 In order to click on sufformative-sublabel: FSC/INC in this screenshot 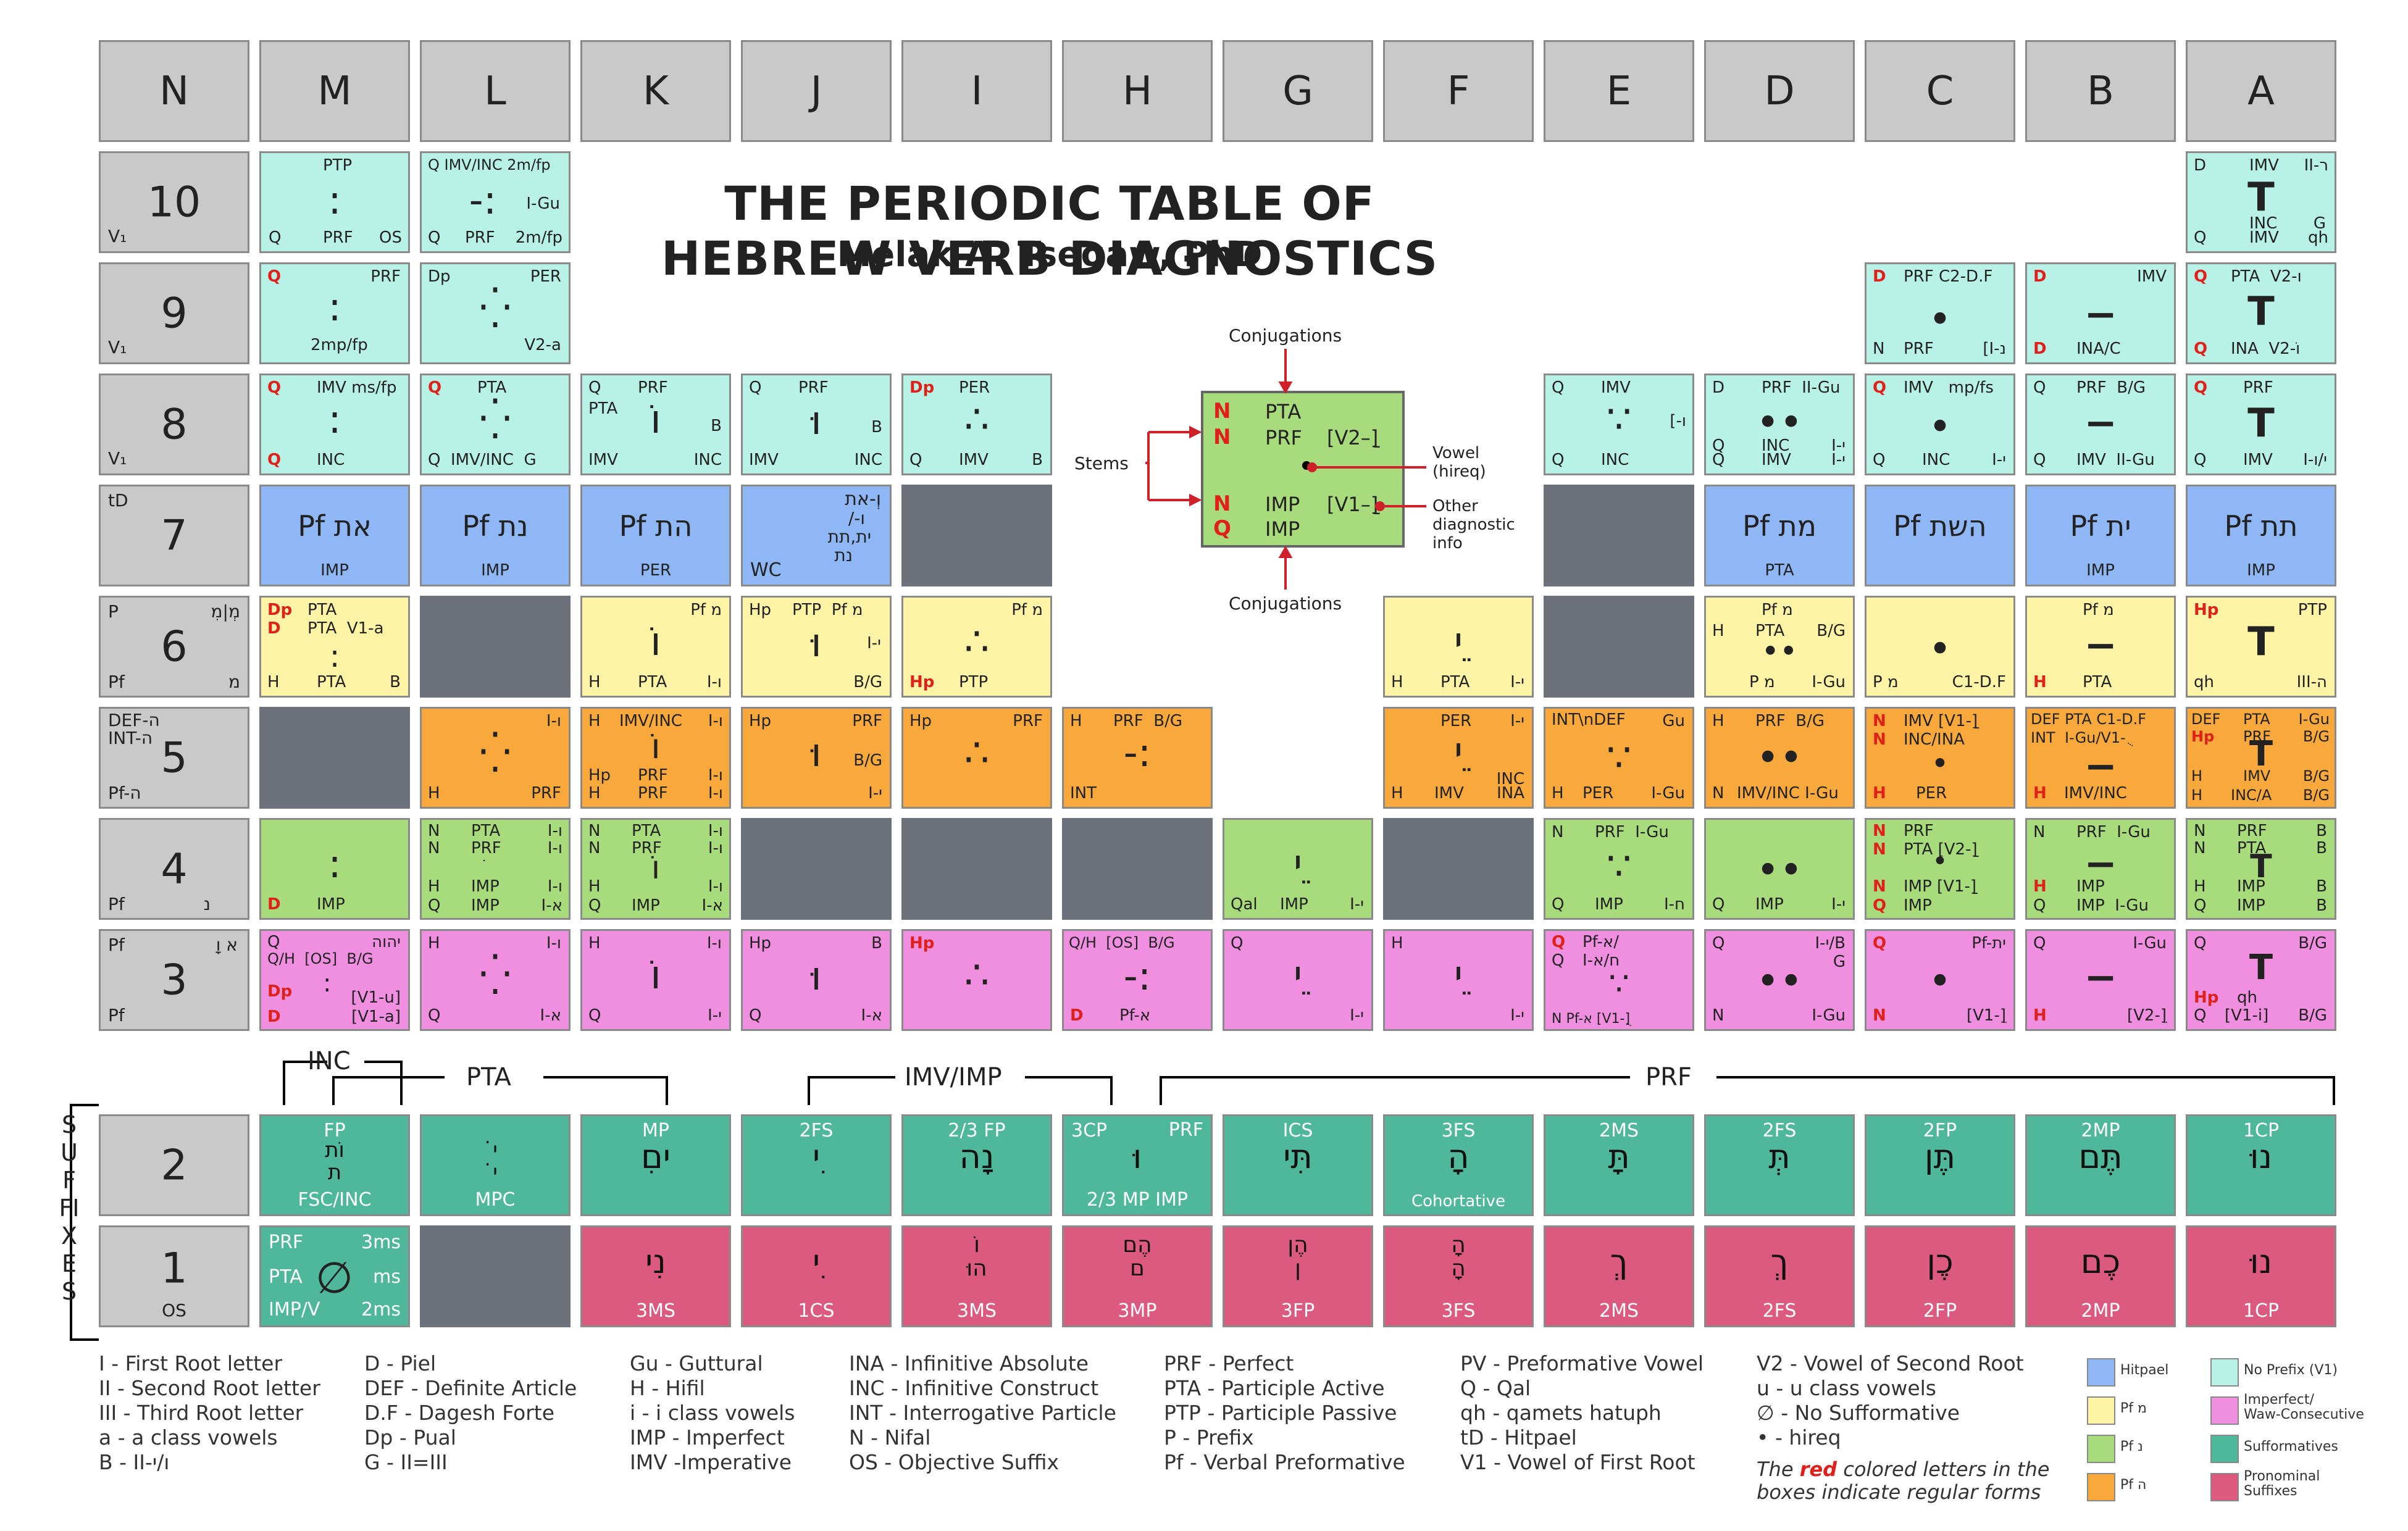, I will do `click(335, 1200)`.